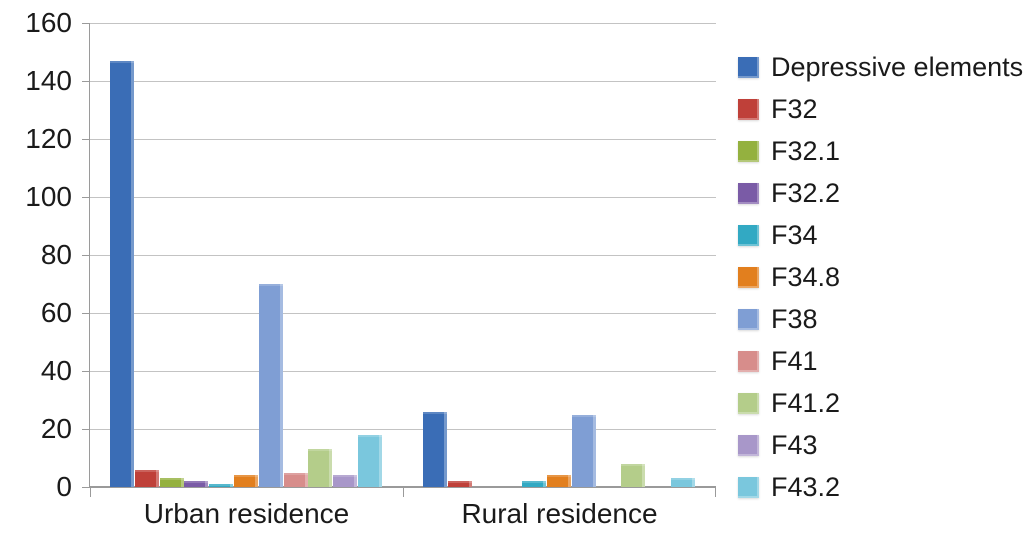  Describe the element at coordinates (370, 460) in the screenshot. I see `bar-f43-2-urban-residence` at that location.